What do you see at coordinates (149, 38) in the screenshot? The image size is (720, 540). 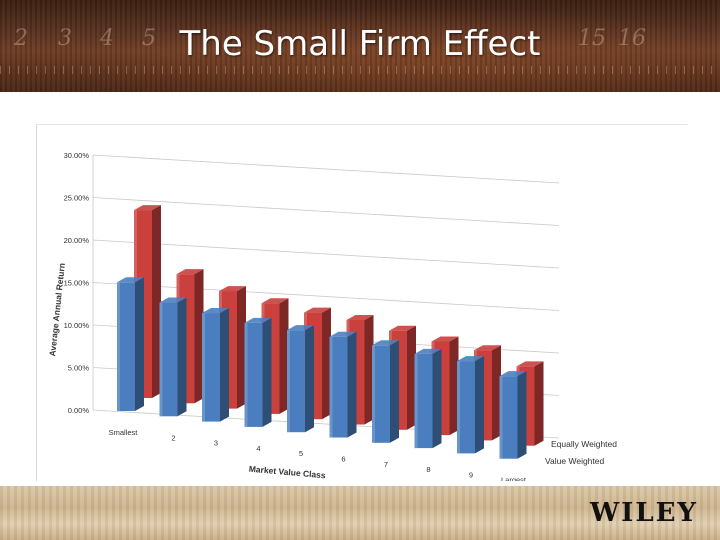 I see `background-digit: 5` at bounding box center [149, 38].